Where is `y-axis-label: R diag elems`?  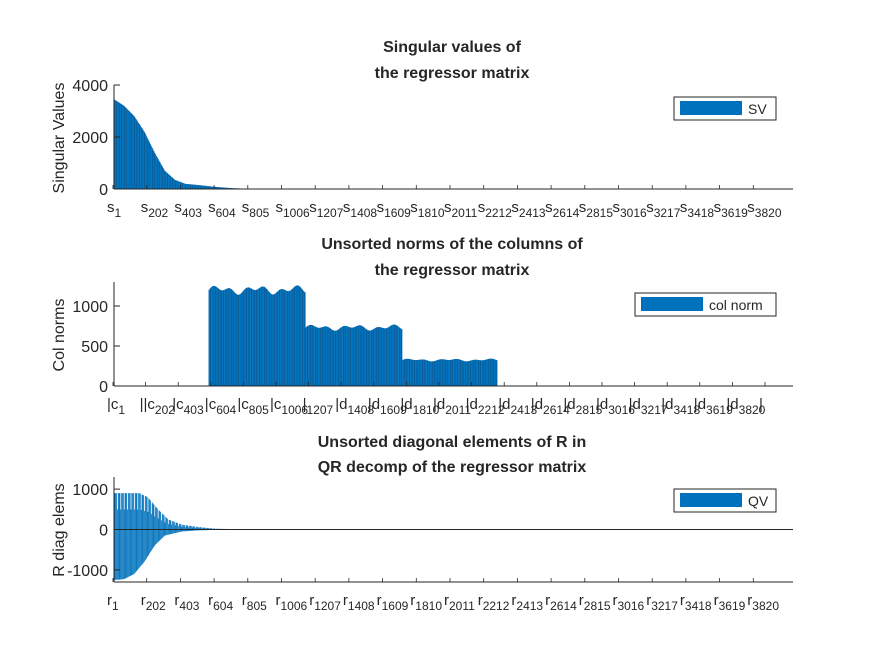
y-axis-label: R diag elems is located at coordinates (59, 529).